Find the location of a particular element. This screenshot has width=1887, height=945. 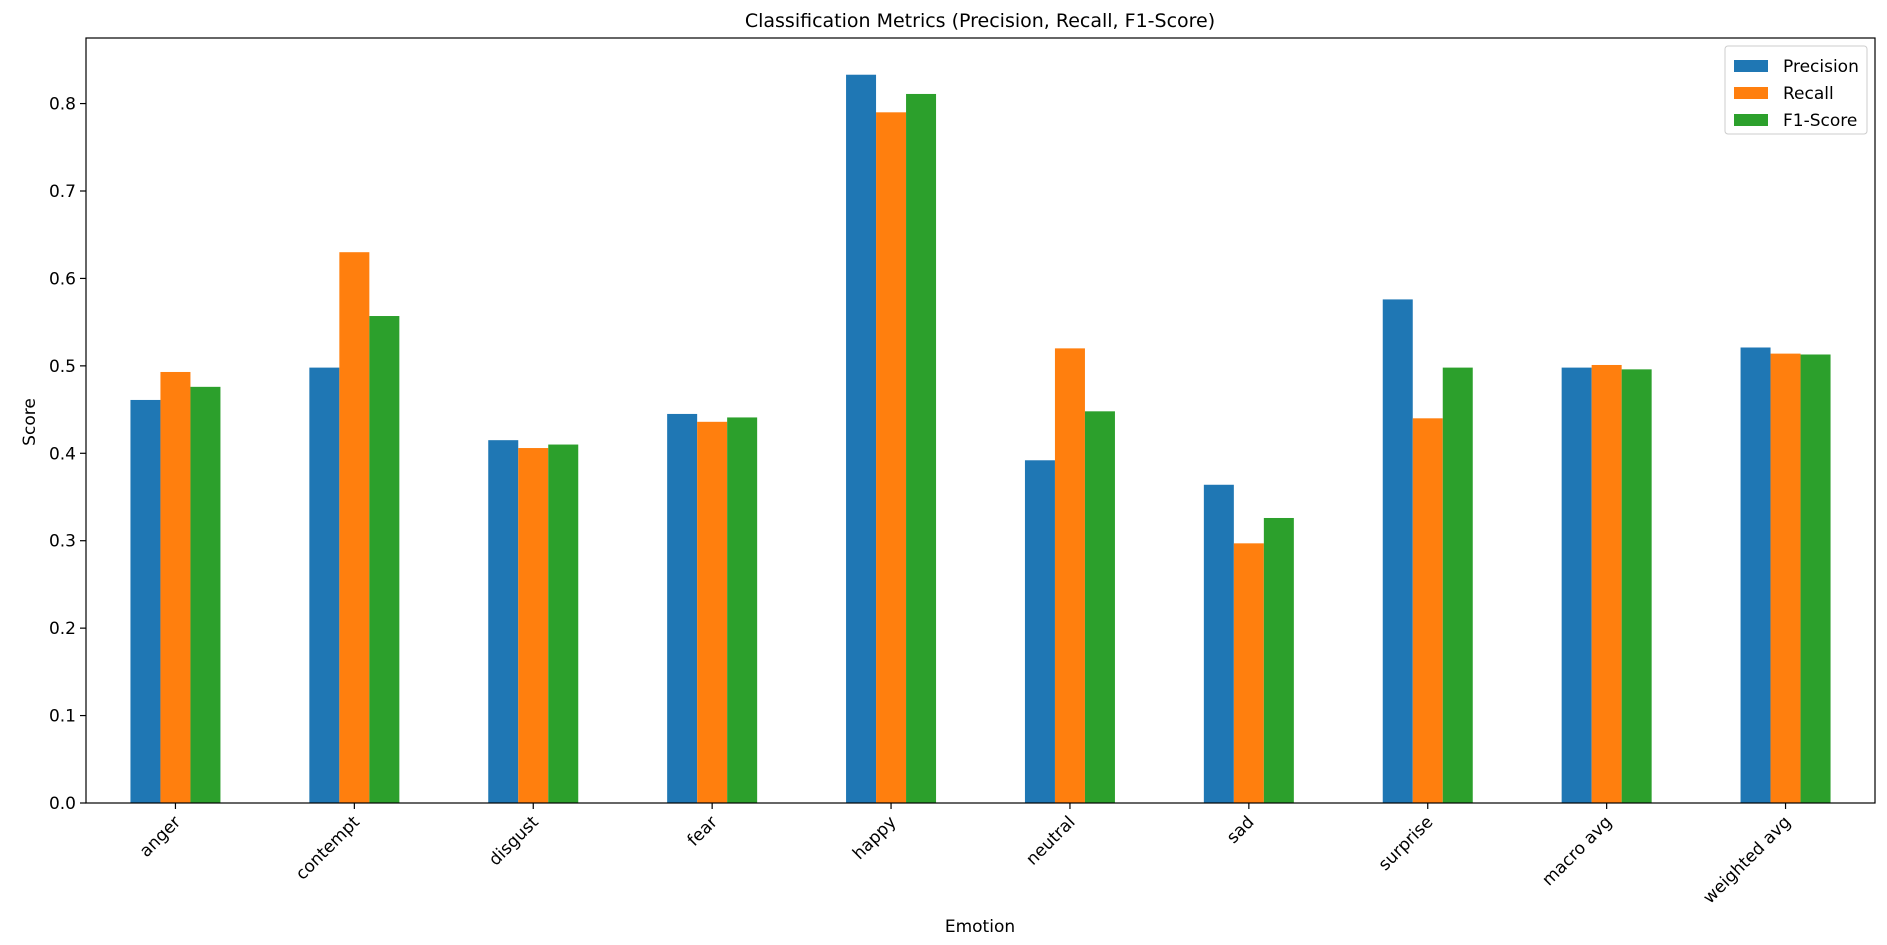

x-tick-label: contempt is located at coordinates (328, 848).